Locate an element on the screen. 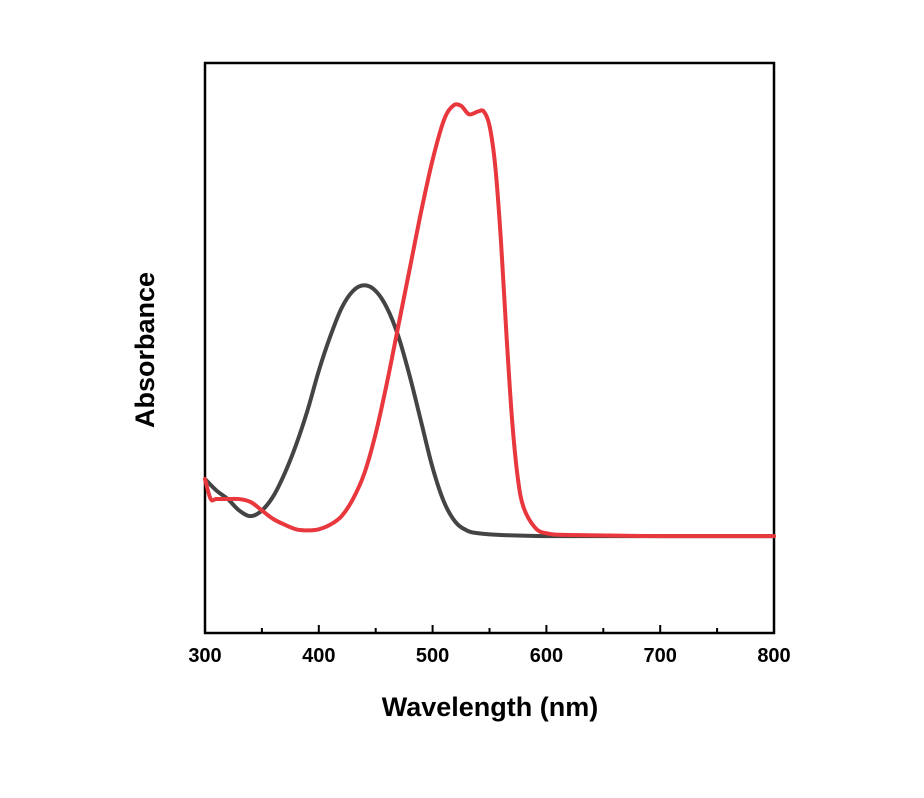 Image resolution: width=924 pixels, height=798 pixels. x-tick-label: 600 is located at coordinates (546, 656).